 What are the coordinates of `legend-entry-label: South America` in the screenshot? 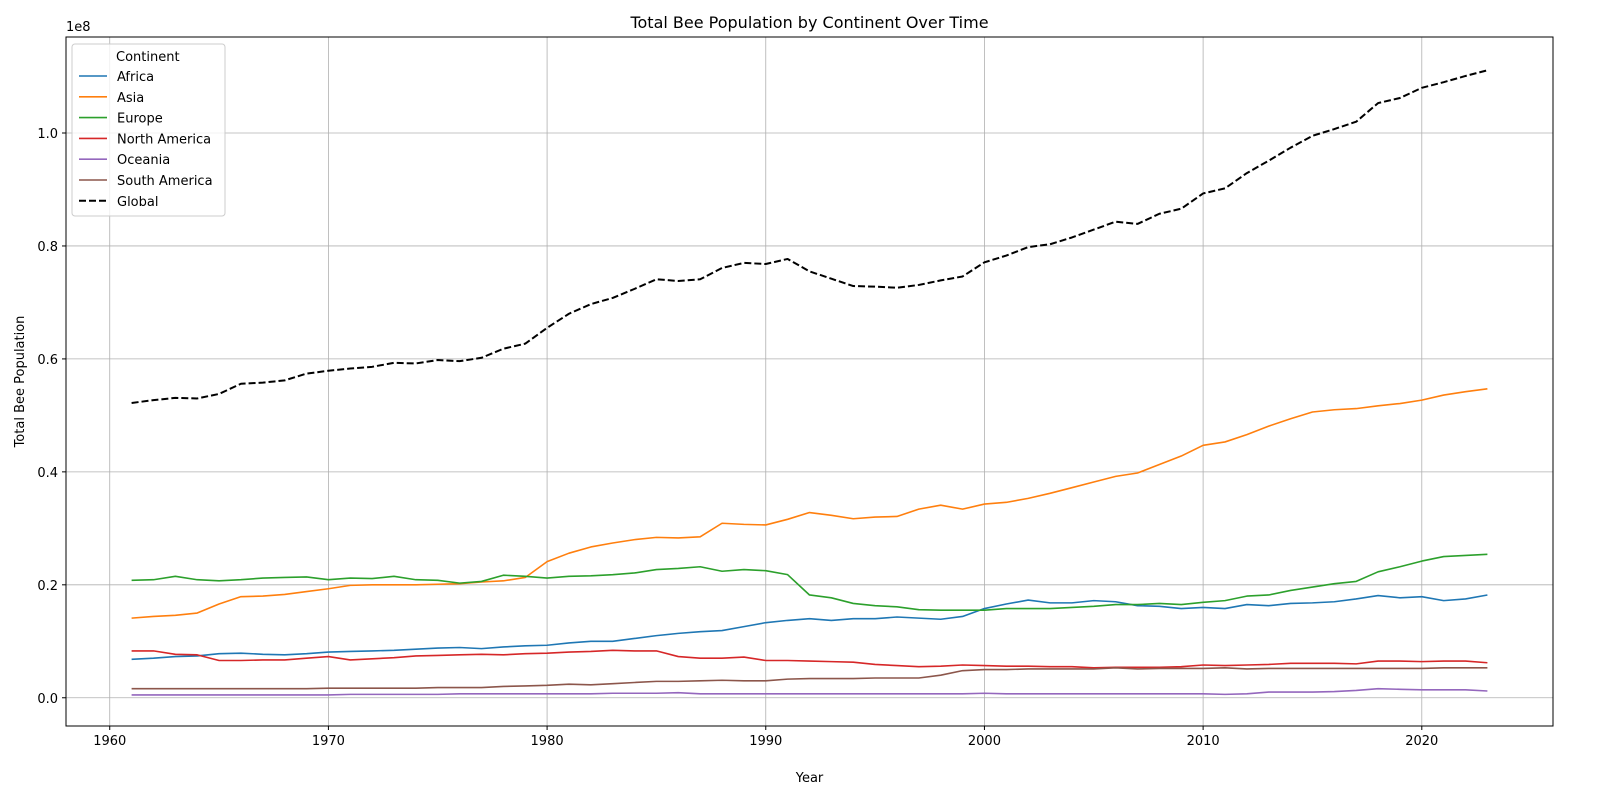 It's located at (165, 181).